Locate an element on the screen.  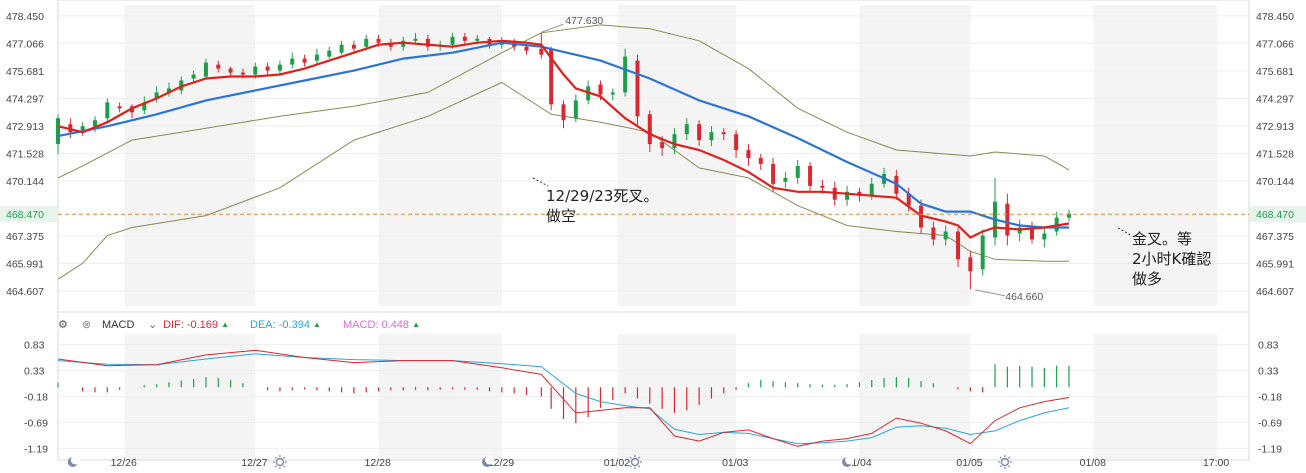
y-tick-right: 464.607 is located at coordinates (1275, 292).